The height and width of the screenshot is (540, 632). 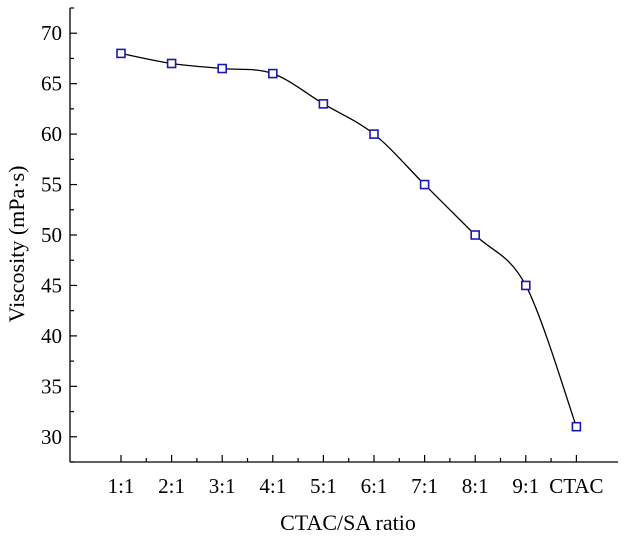 What do you see at coordinates (16, 244) in the screenshot?
I see `y-axis-title: Viscosity (mPa·s)` at bounding box center [16, 244].